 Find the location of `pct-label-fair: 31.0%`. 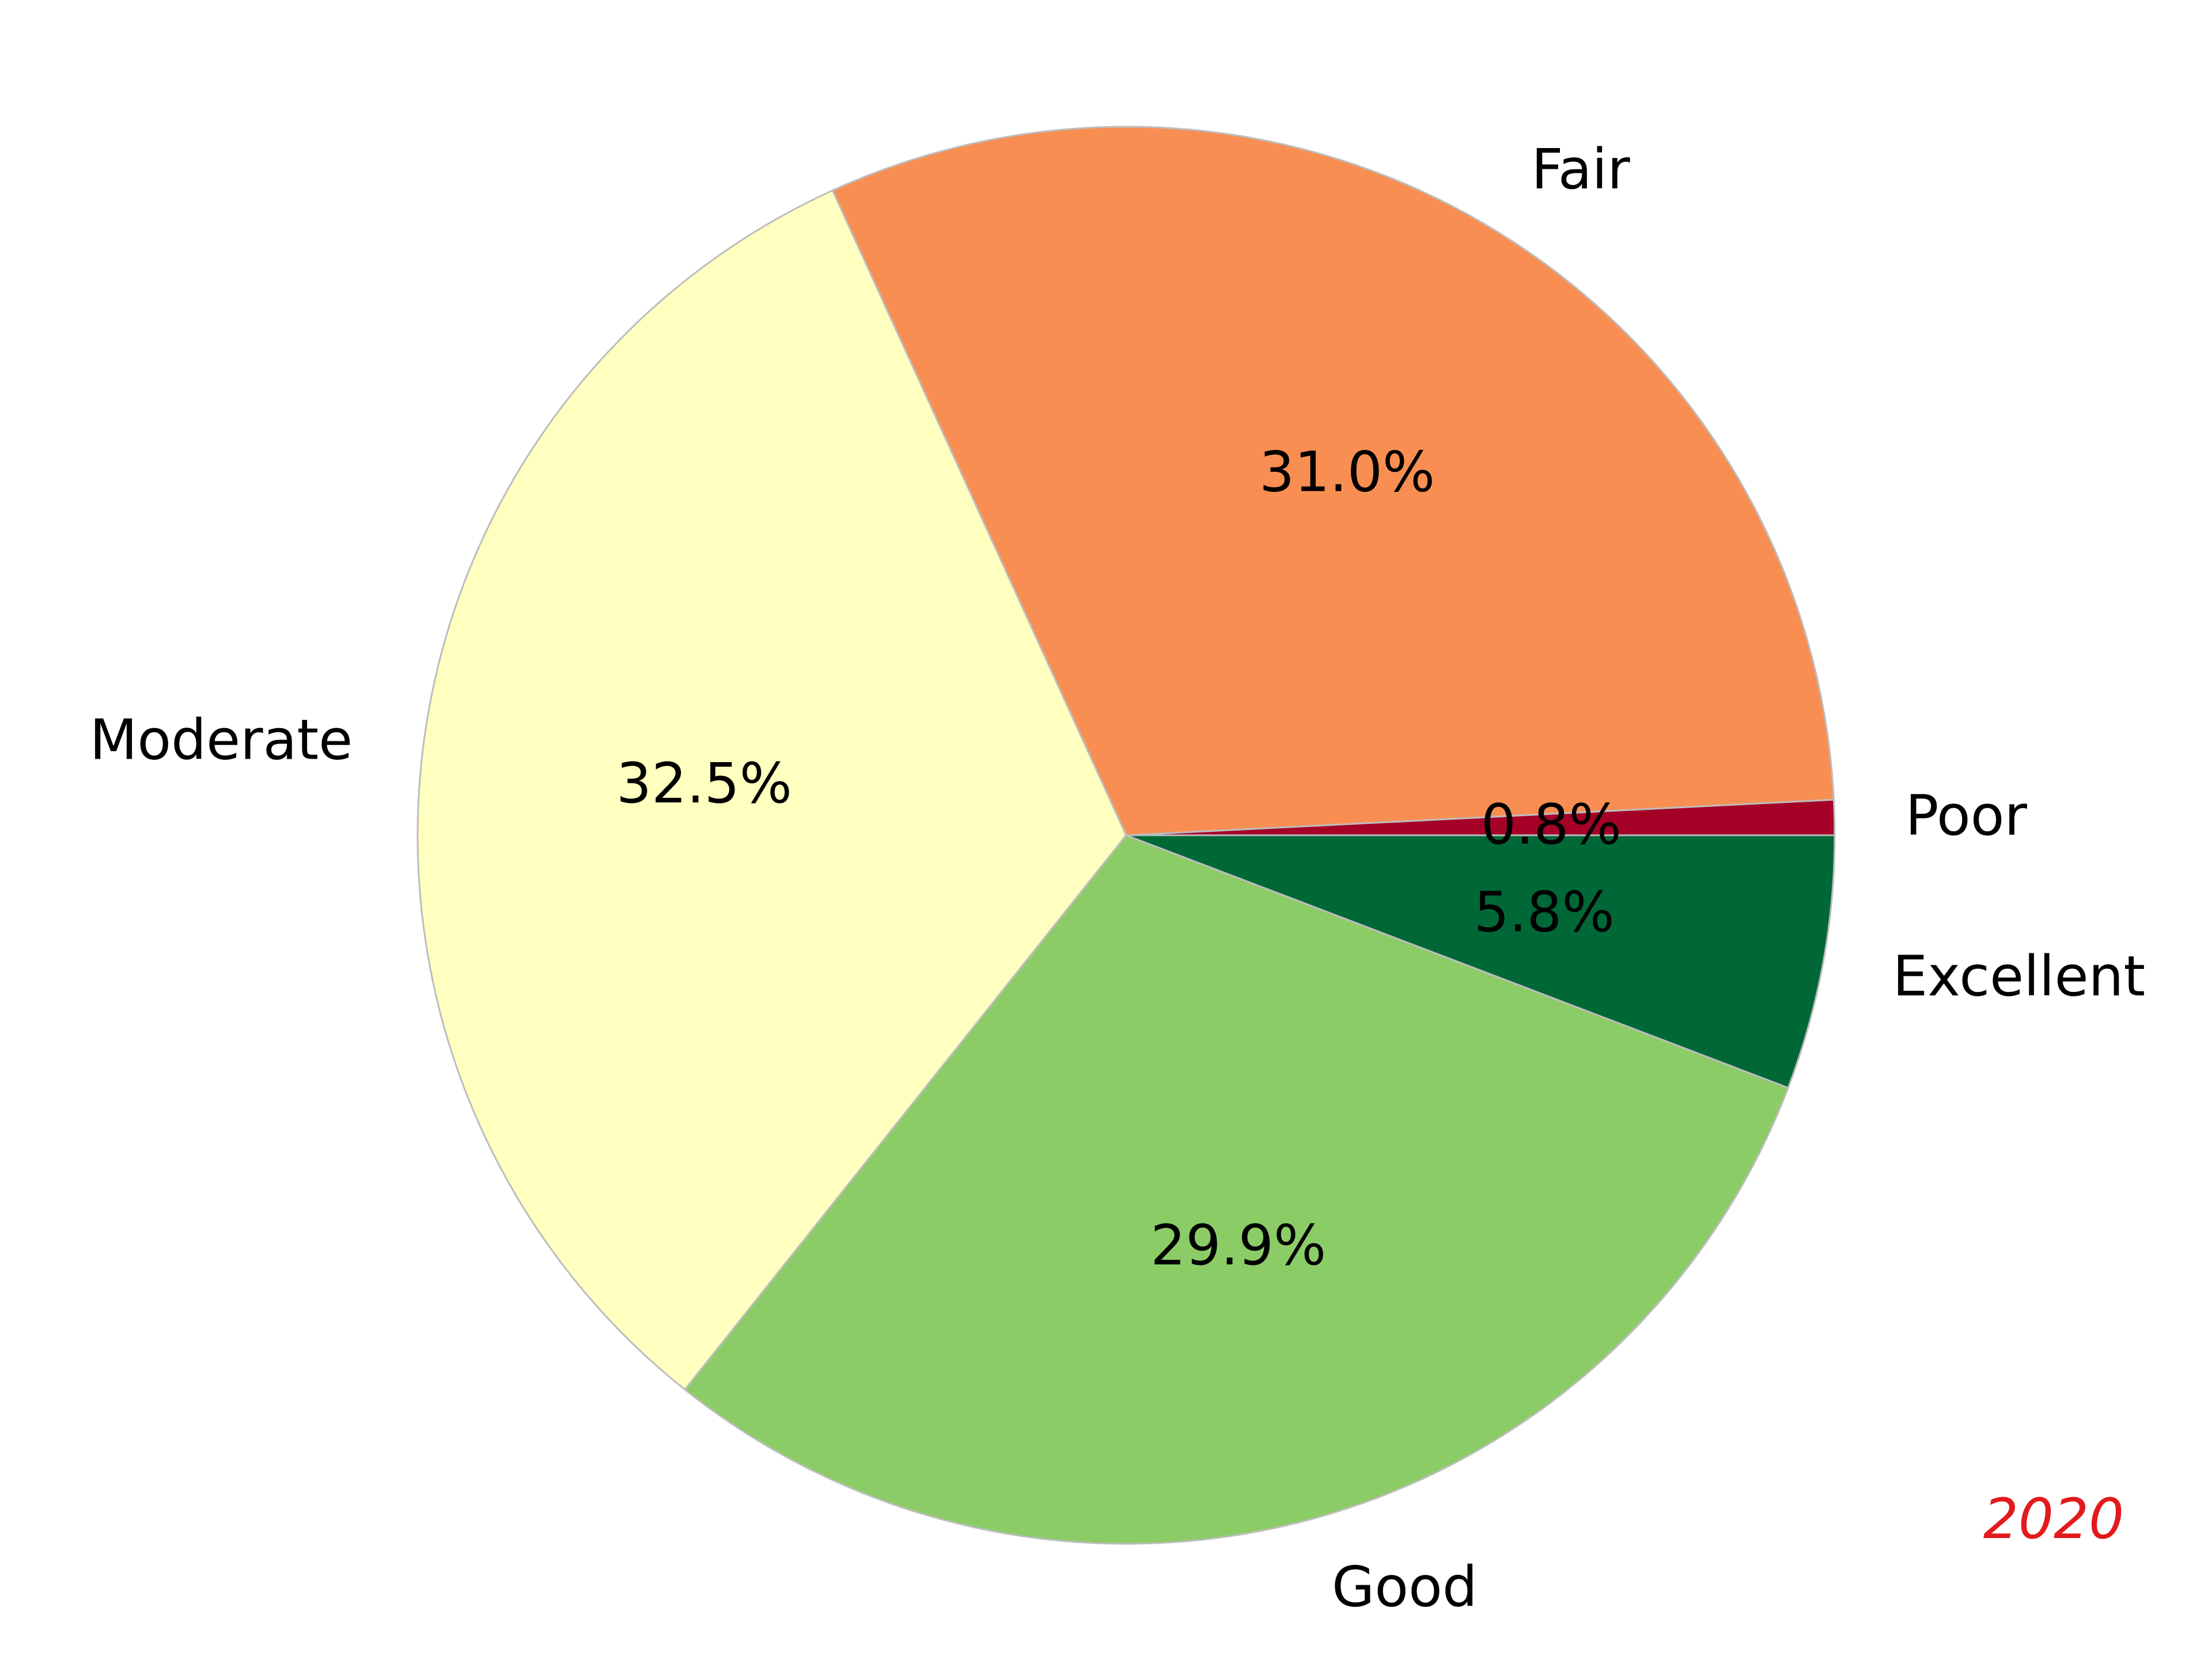

pct-label-fair: 31.0% is located at coordinates (1347, 472).